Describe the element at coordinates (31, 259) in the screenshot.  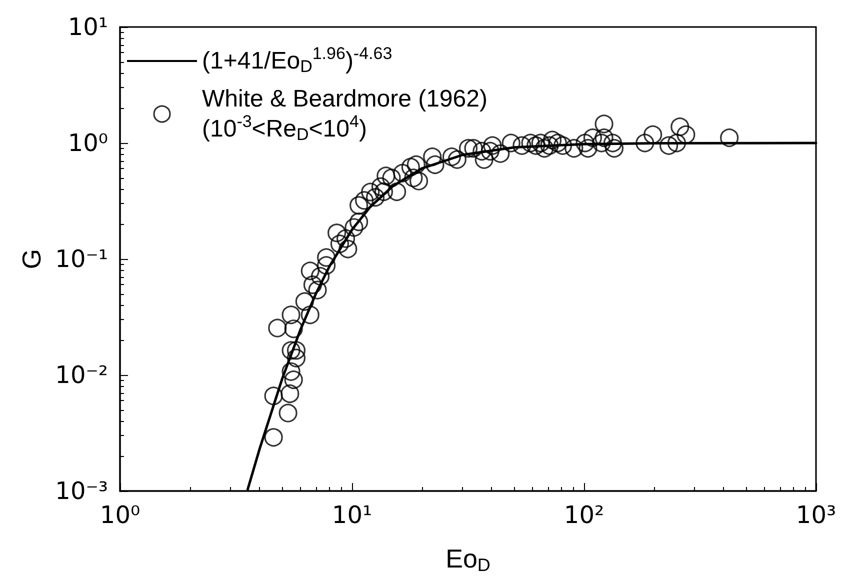
I see `y-axis-title: G` at that location.